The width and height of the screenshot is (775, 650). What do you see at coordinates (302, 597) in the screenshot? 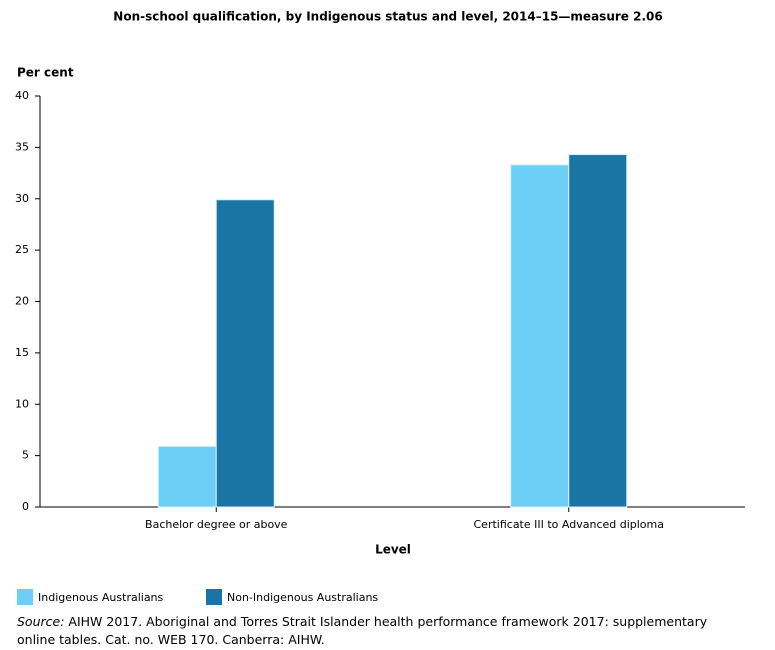
I see `legend-label: Non-Indigenous Australians` at bounding box center [302, 597].